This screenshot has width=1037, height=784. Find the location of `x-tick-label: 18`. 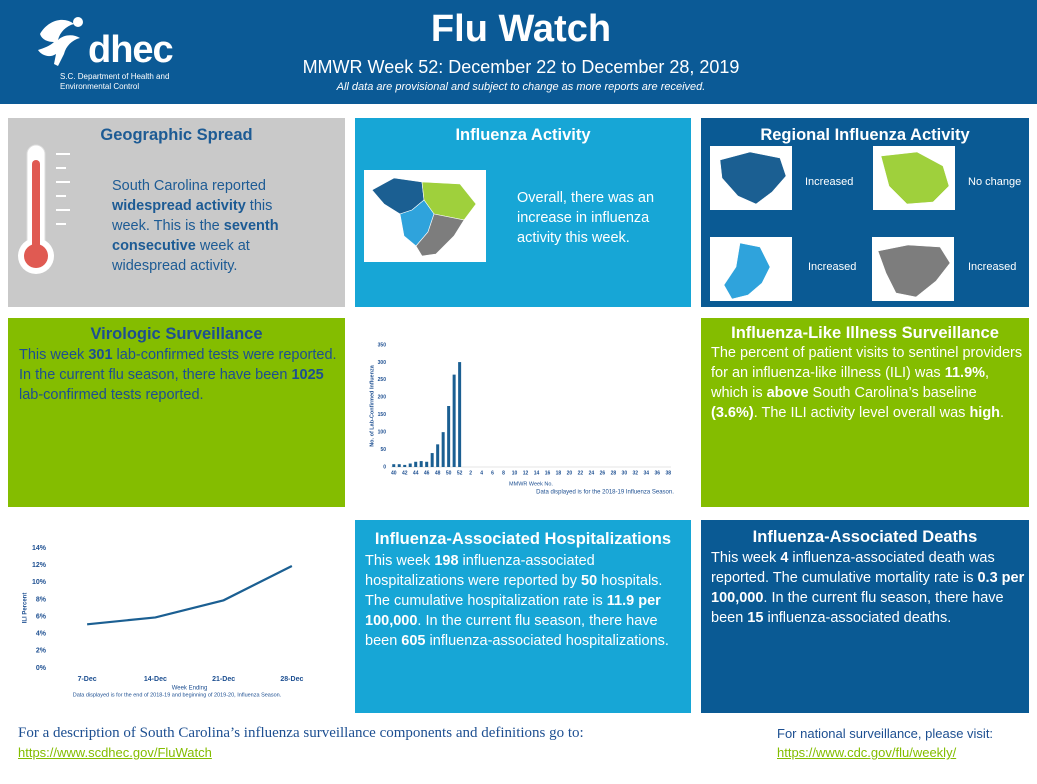

x-tick-label: 18 is located at coordinates (559, 473).